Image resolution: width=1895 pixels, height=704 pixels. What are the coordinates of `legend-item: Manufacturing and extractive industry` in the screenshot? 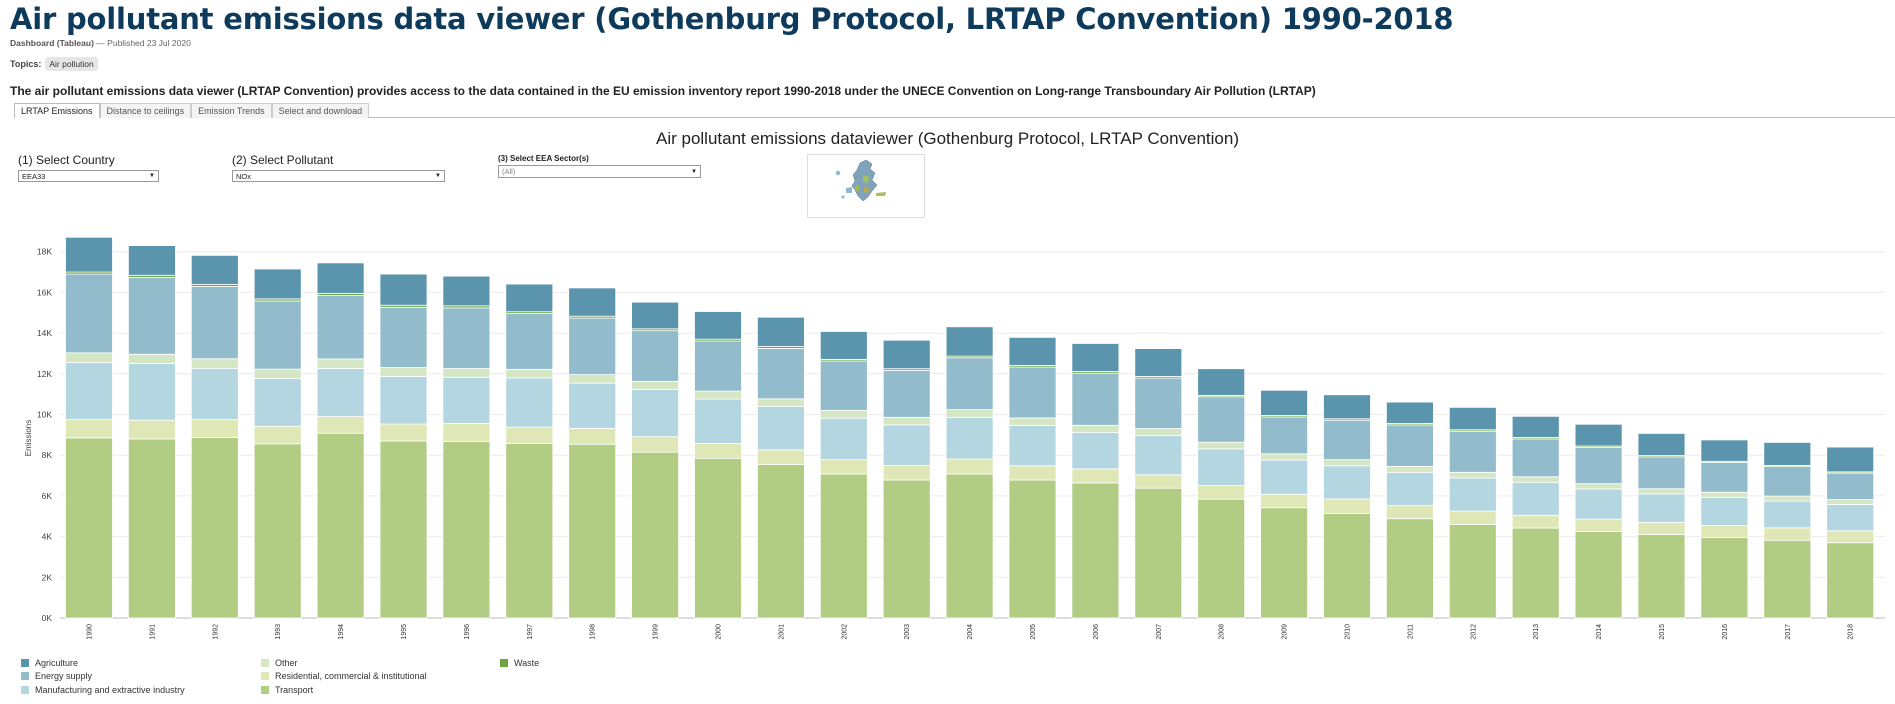 It's located at (103, 690).